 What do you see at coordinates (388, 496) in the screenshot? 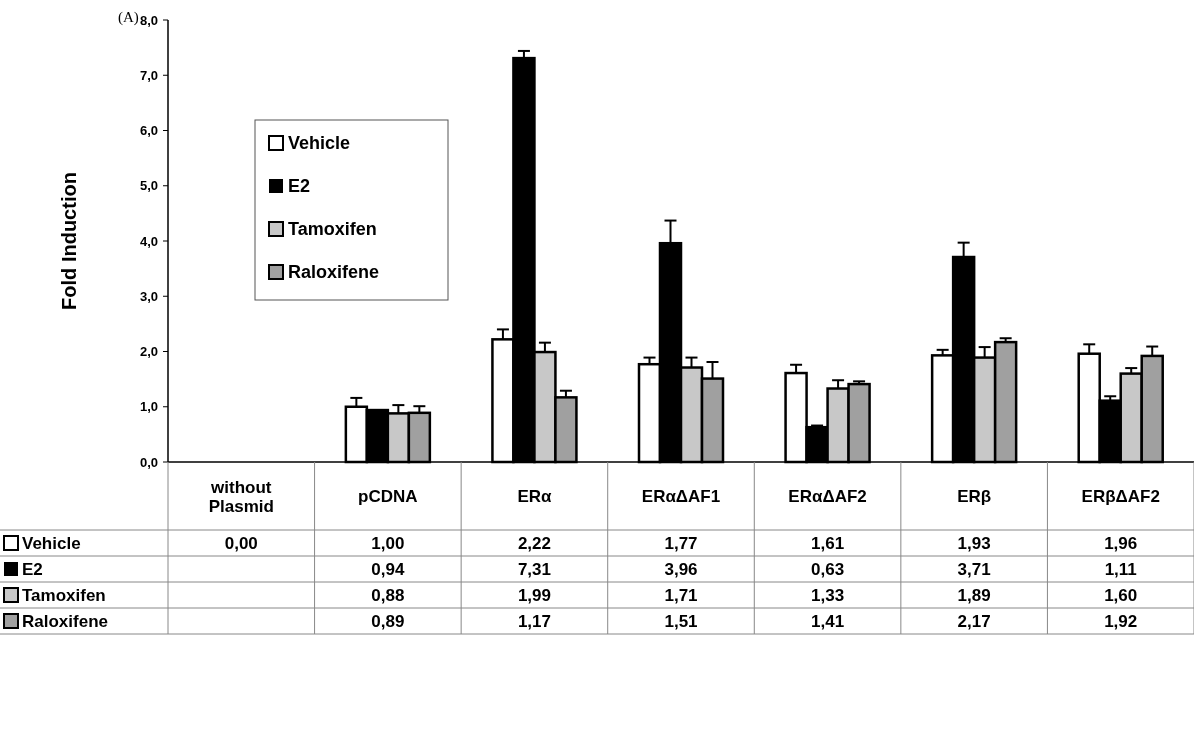
I see `x-tick-label: pCDNA` at bounding box center [388, 496].